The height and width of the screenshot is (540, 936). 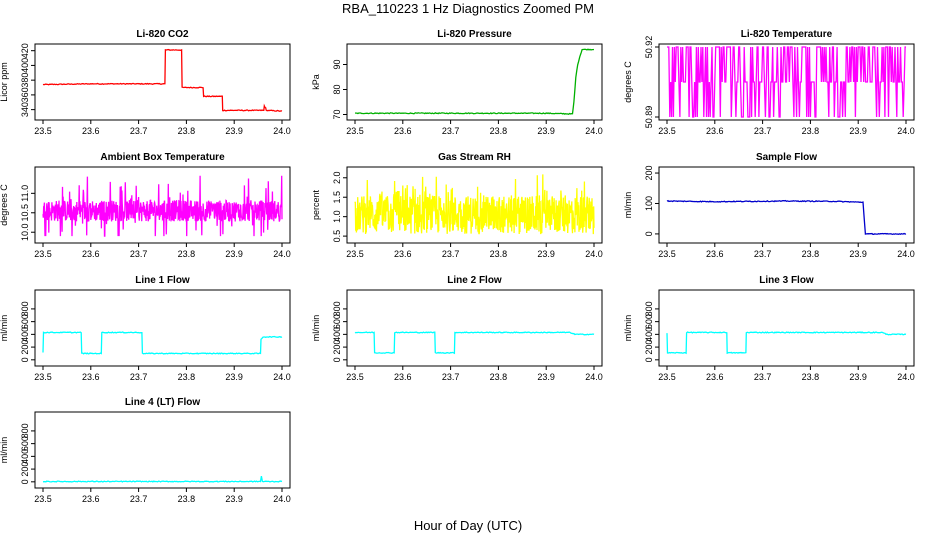 What do you see at coordinates (546, 131) in the screenshot?
I see `panel-li-820-pressure-xtick-label: 23.9` at bounding box center [546, 131].